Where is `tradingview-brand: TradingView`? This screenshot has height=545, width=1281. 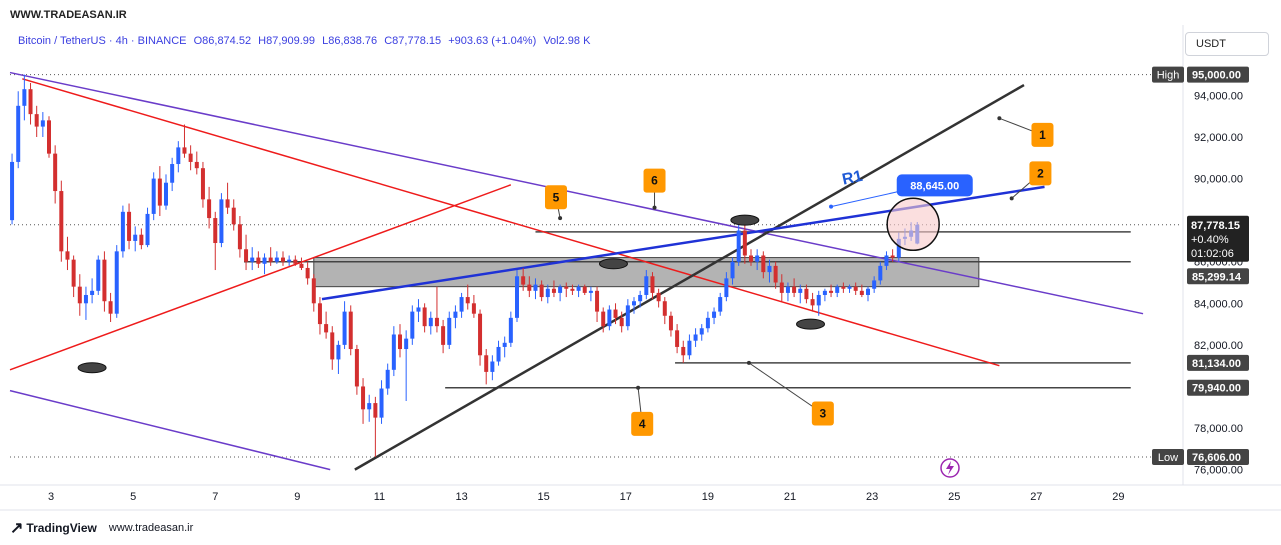
tradingview-brand: TradingView is located at coordinates (61, 528).